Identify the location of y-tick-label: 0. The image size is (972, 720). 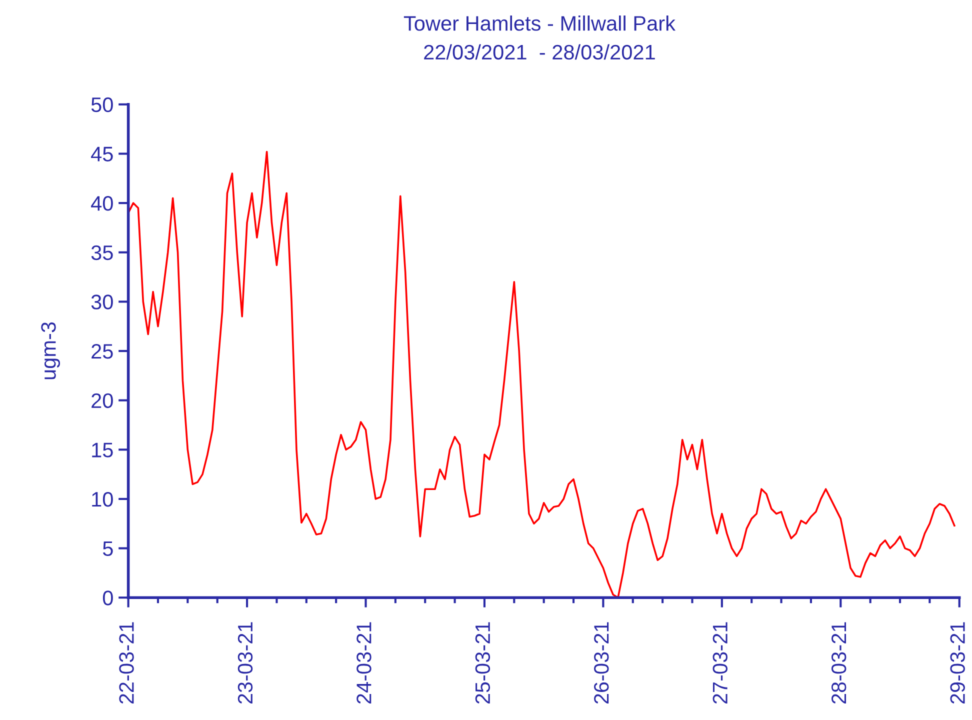
(107, 598).